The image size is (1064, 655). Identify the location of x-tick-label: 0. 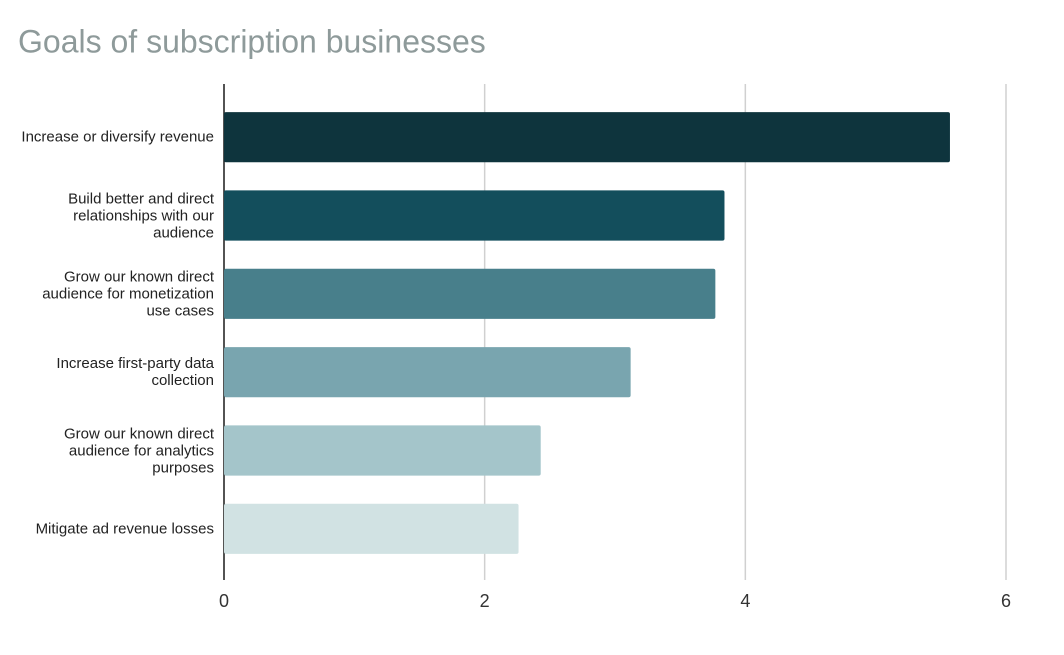
(224, 601).